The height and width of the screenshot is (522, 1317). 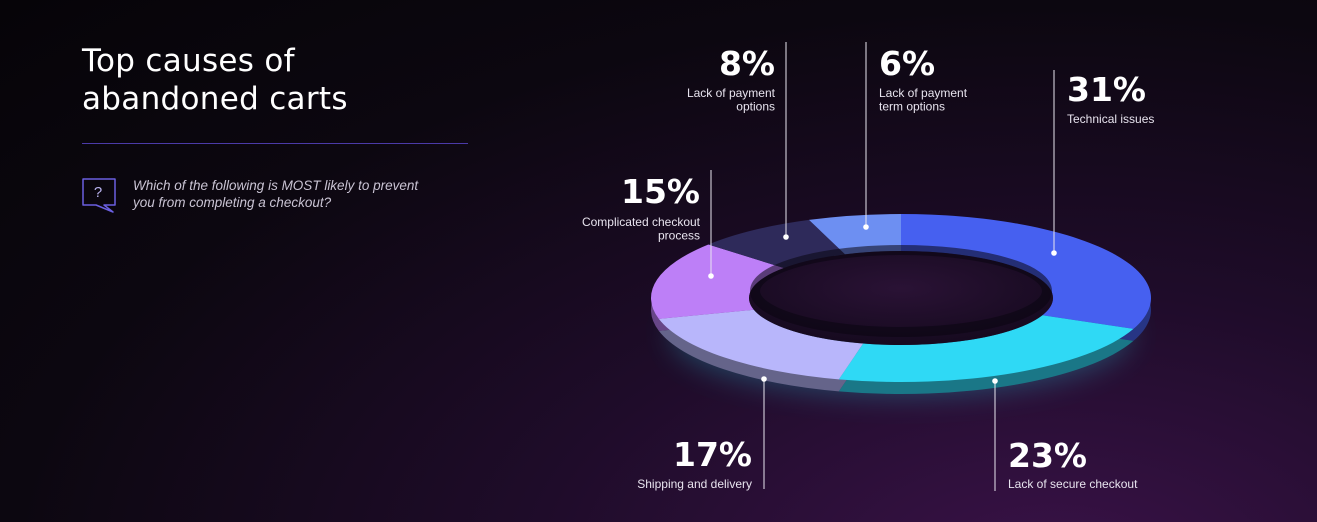 What do you see at coordinates (755, 107) in the screenshot?
I see `category-label-4-line-1: options` at bounding box center [755, 107].